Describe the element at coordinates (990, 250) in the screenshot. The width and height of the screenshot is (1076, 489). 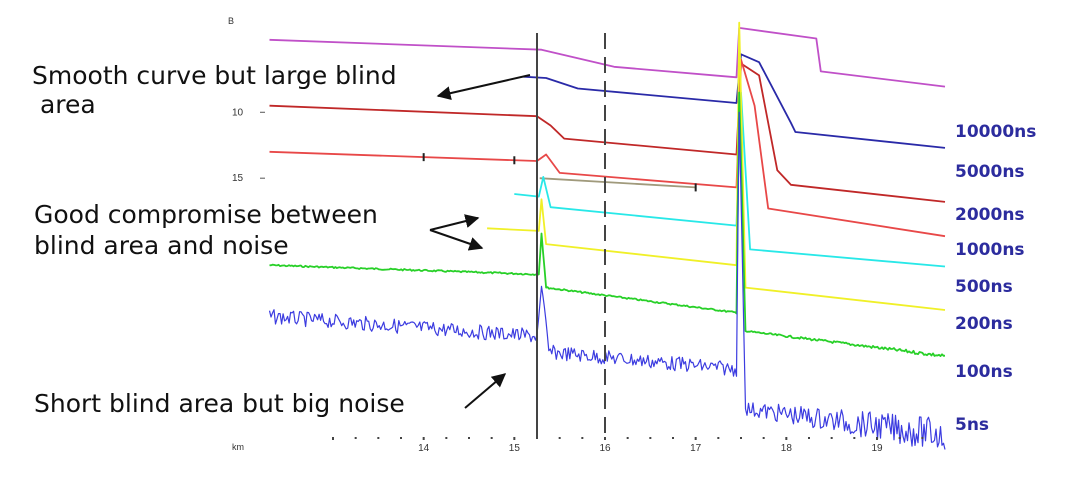
I see `pulse-label-1000ns: 1000ns` at that location.